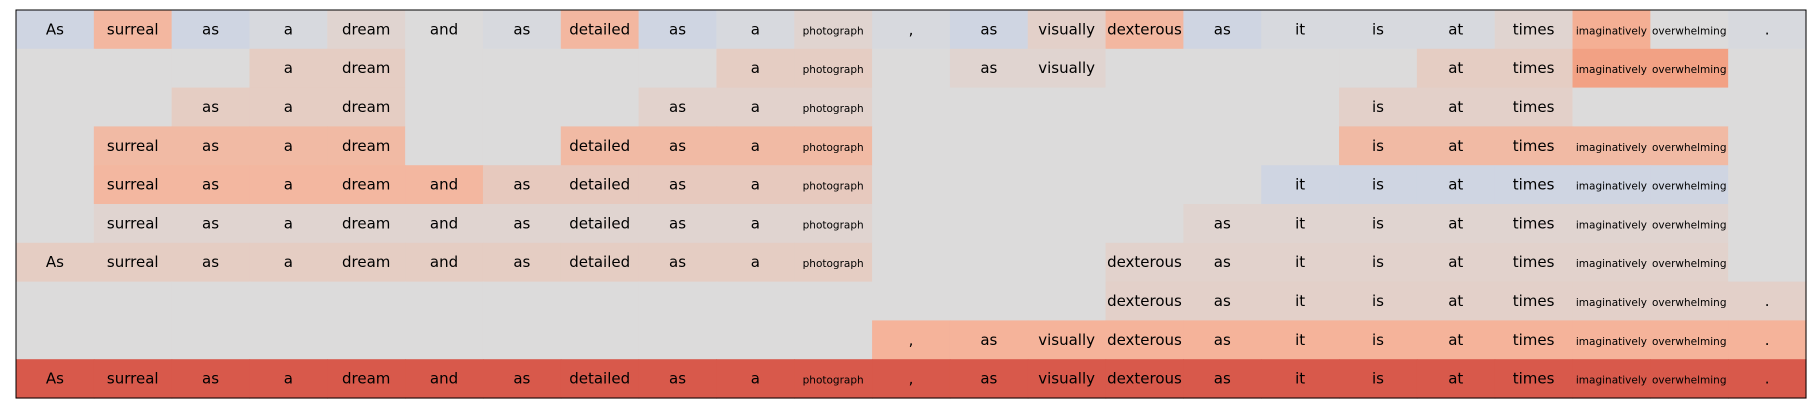  I want to click on token-label: visually, so click(1066, 29).